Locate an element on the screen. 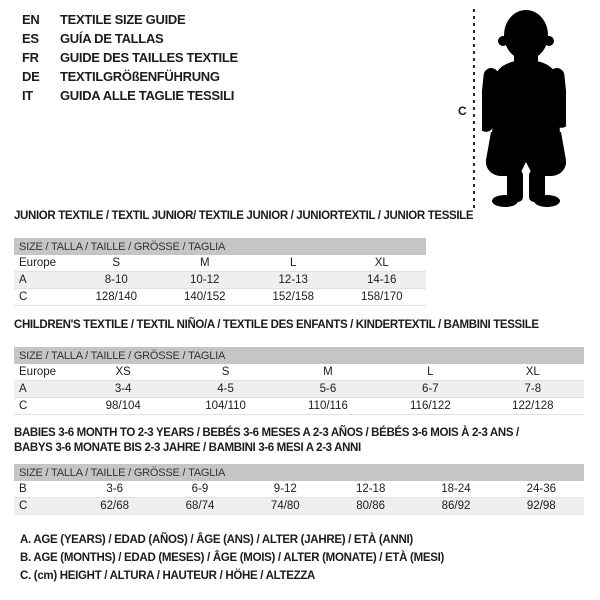  language-row: IT GUIDA ALLE TAGLIE TESSILI is located at coordinates (130, 95).